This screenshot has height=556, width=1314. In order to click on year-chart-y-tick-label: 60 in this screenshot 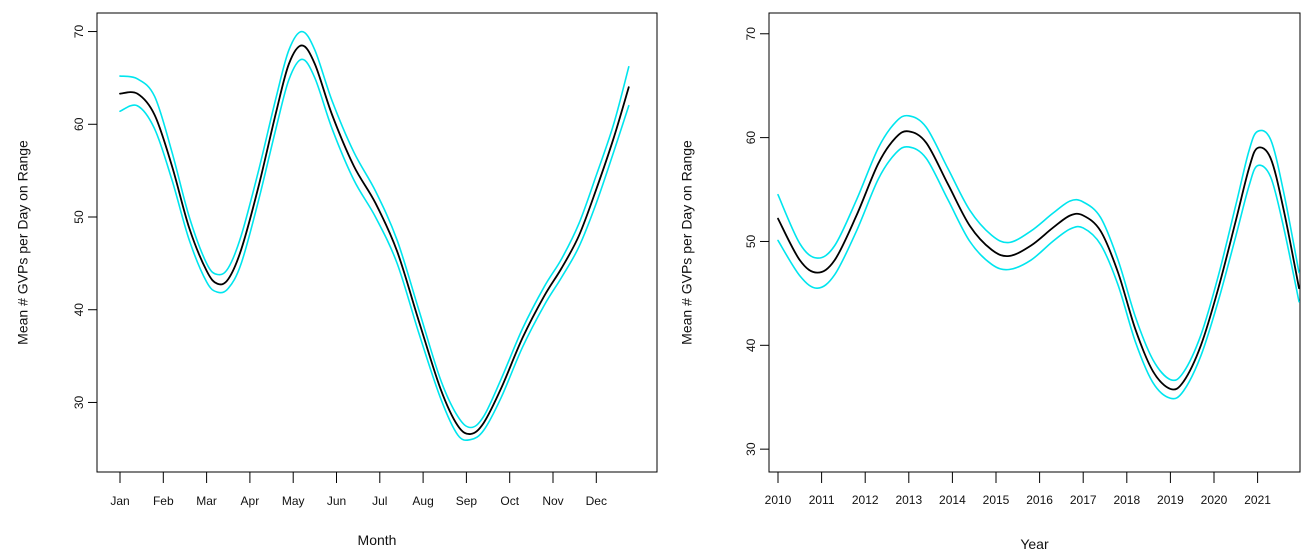, I will do `click(751, 138)`.